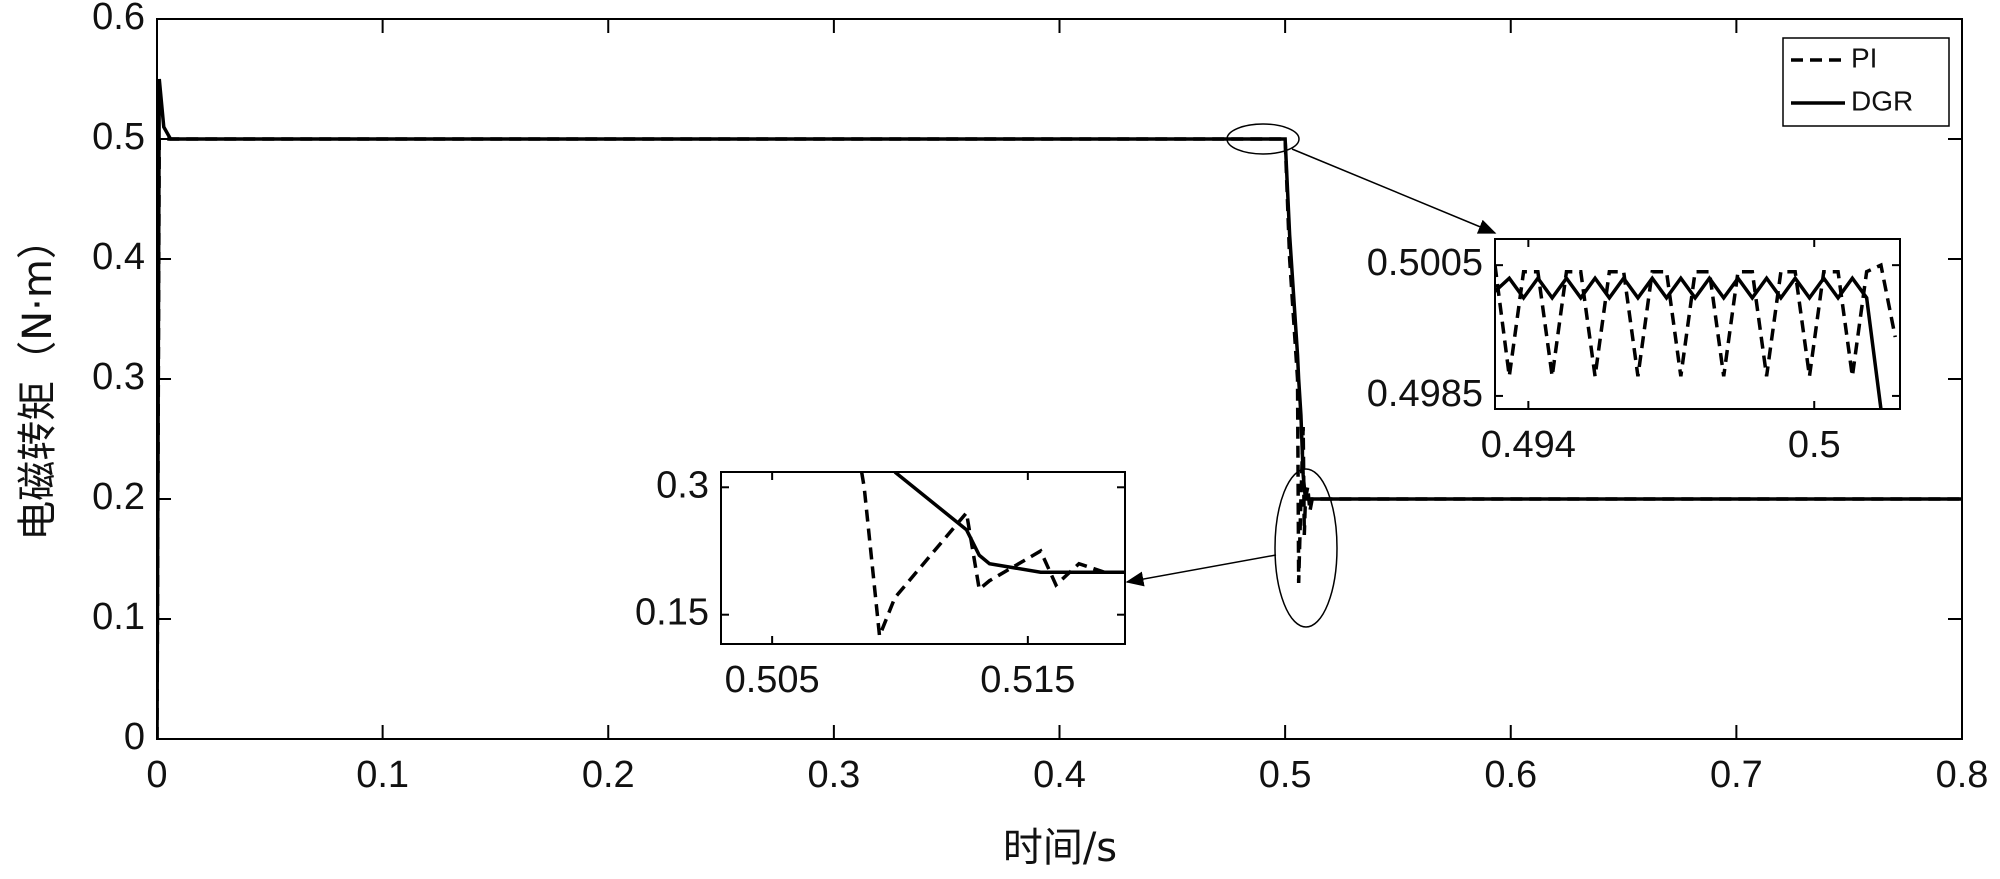 Image resolution: width=2000 pixels, height=879 pixels. What do you see at coordinates (772, 680) in the screenshot?
I see `x-tick-label: 0.505` at bounding box center [772, 680].